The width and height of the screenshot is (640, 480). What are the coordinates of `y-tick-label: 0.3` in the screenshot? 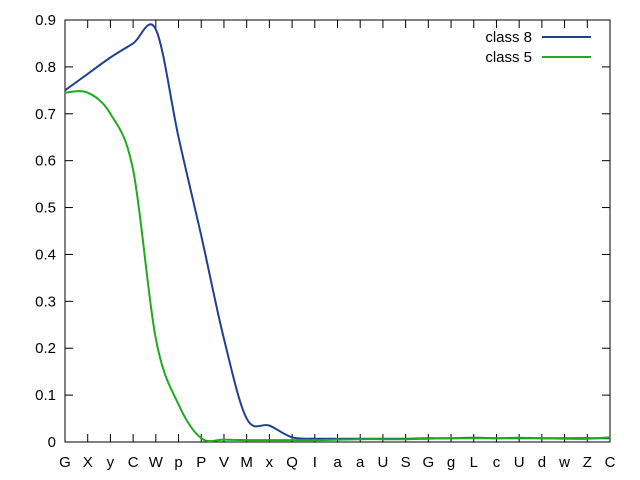 It's located at (45, 301).